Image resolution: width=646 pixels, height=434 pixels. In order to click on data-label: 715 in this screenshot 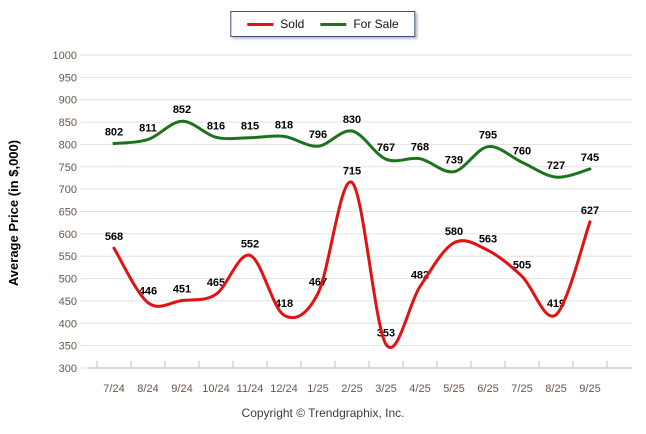, I will do `click(352, 171)`.